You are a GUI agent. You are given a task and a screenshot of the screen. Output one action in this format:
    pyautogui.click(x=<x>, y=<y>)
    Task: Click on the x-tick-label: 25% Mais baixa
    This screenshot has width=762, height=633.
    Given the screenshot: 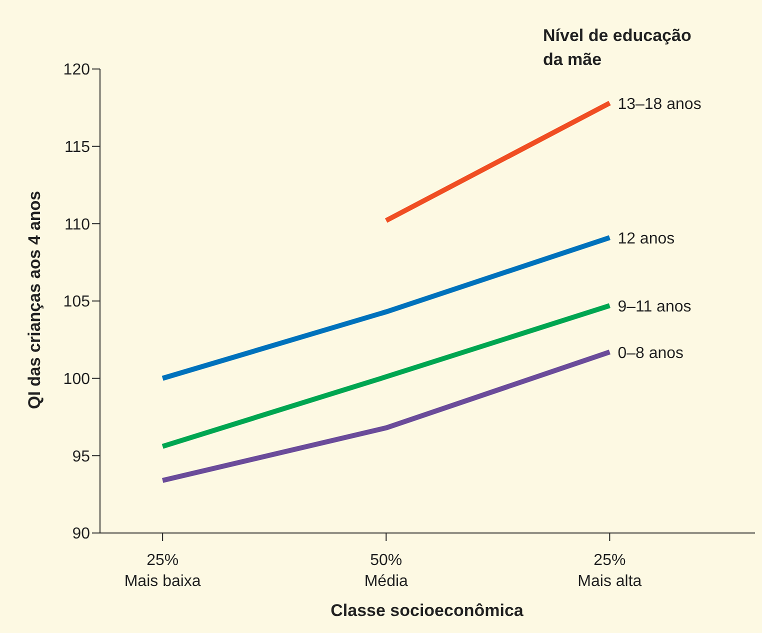 What is the action you would take?
    pyautogui.click(x=162, y=571)
    